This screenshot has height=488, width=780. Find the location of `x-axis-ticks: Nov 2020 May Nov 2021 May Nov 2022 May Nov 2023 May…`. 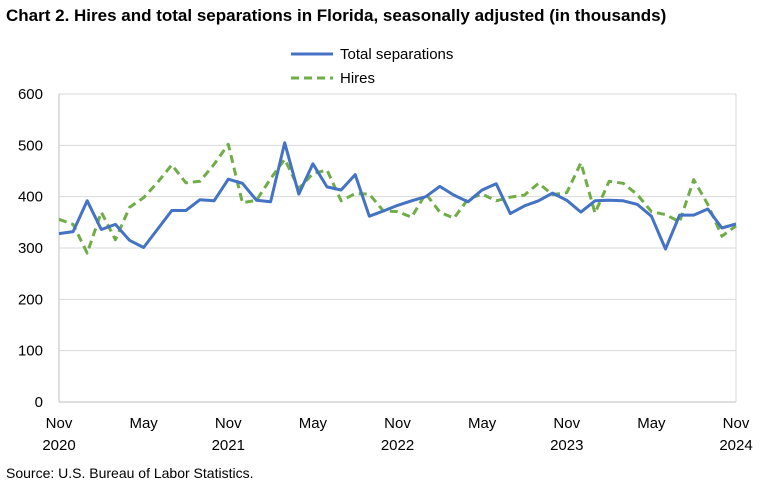

x-axis-ticks: Nov 2020 May Nov 2021 May Nov 2022 May Nov 2023 May… is located at coordinates (397, 434).